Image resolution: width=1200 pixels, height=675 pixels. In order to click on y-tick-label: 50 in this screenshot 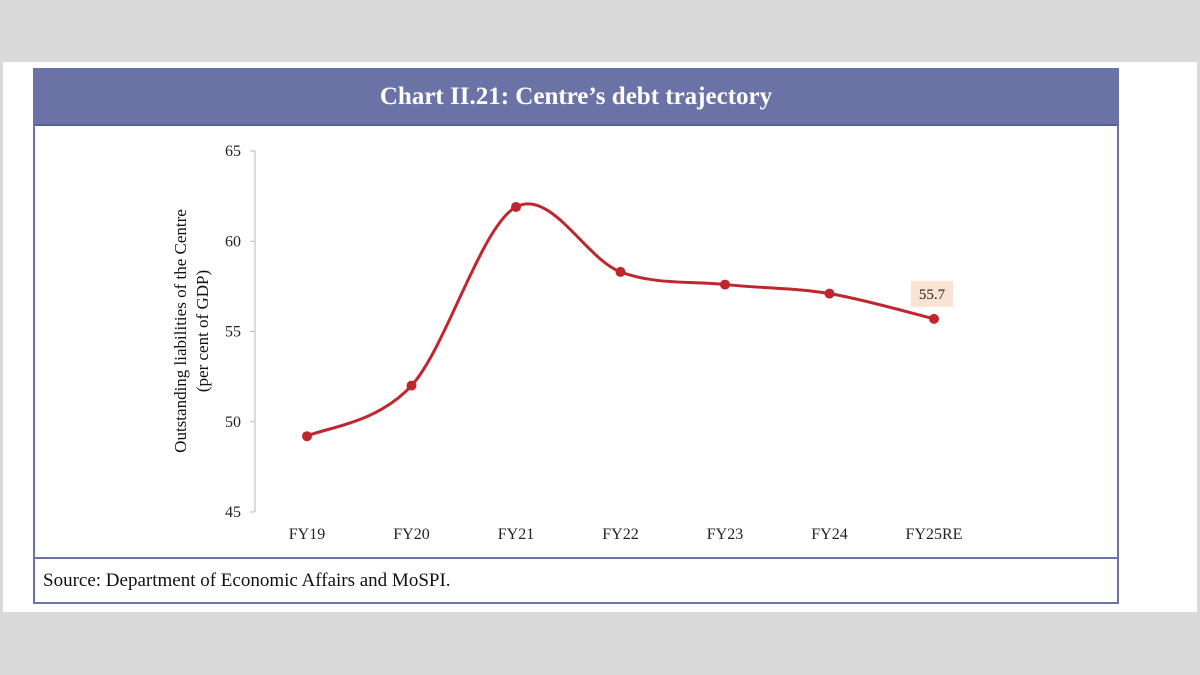, I will do `click(233, 422)`.